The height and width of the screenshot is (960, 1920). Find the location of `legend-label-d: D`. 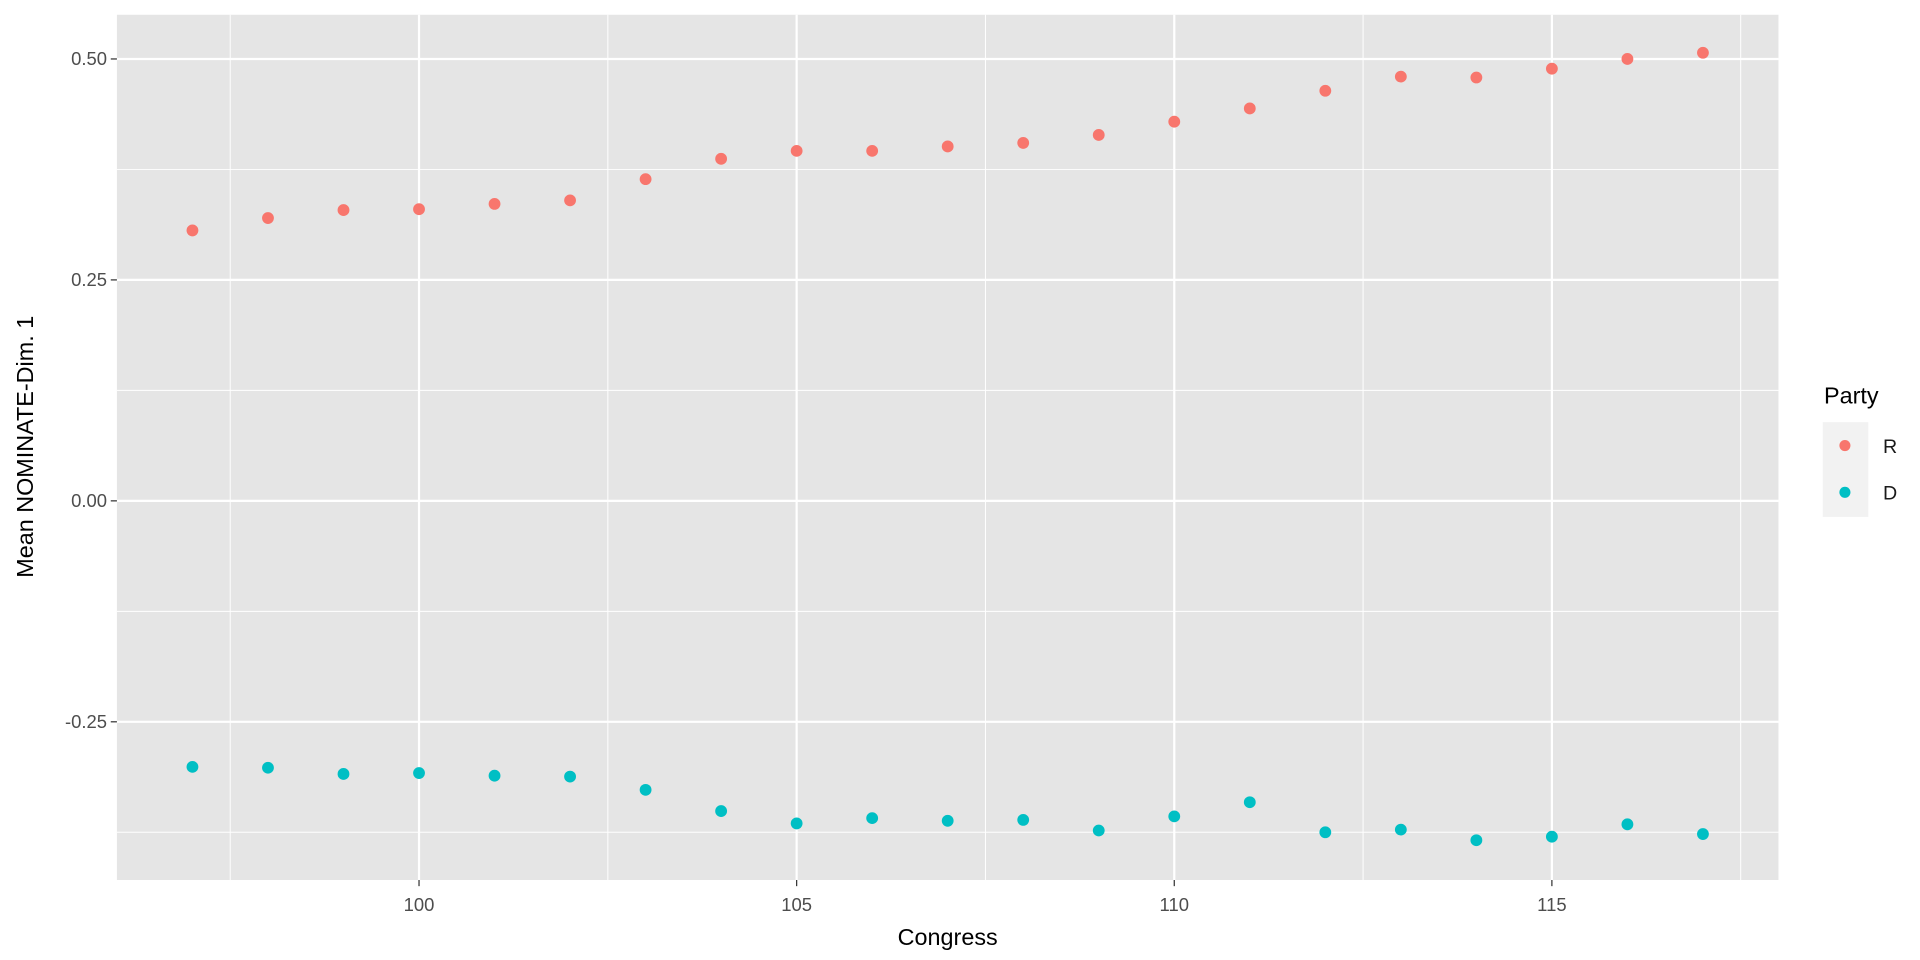

legend-label-d: D is located at coordinates (1890, 494).